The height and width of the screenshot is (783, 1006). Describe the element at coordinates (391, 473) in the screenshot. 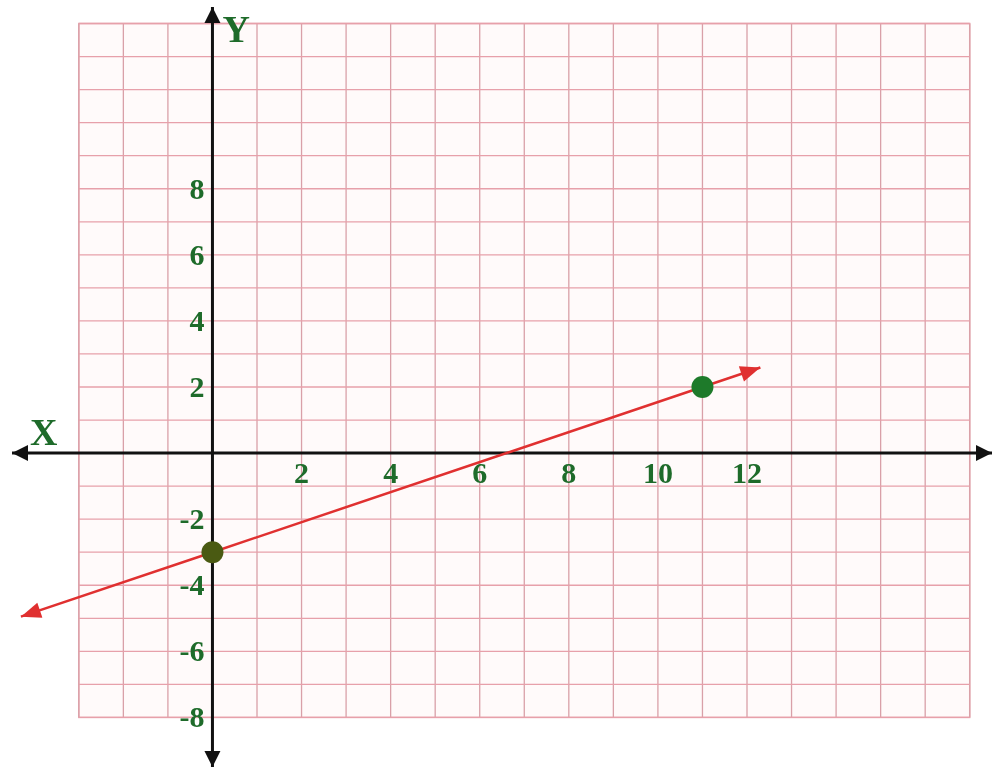

I see `x-tick-label: 4` at that location.